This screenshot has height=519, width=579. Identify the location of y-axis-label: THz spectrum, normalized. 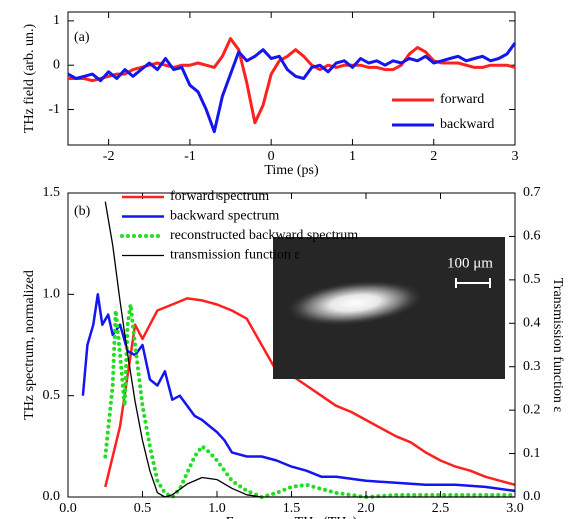
(29, 345).